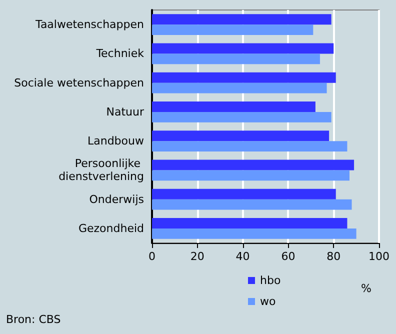  I want to click on legend-label: wo, so click(268, 301).